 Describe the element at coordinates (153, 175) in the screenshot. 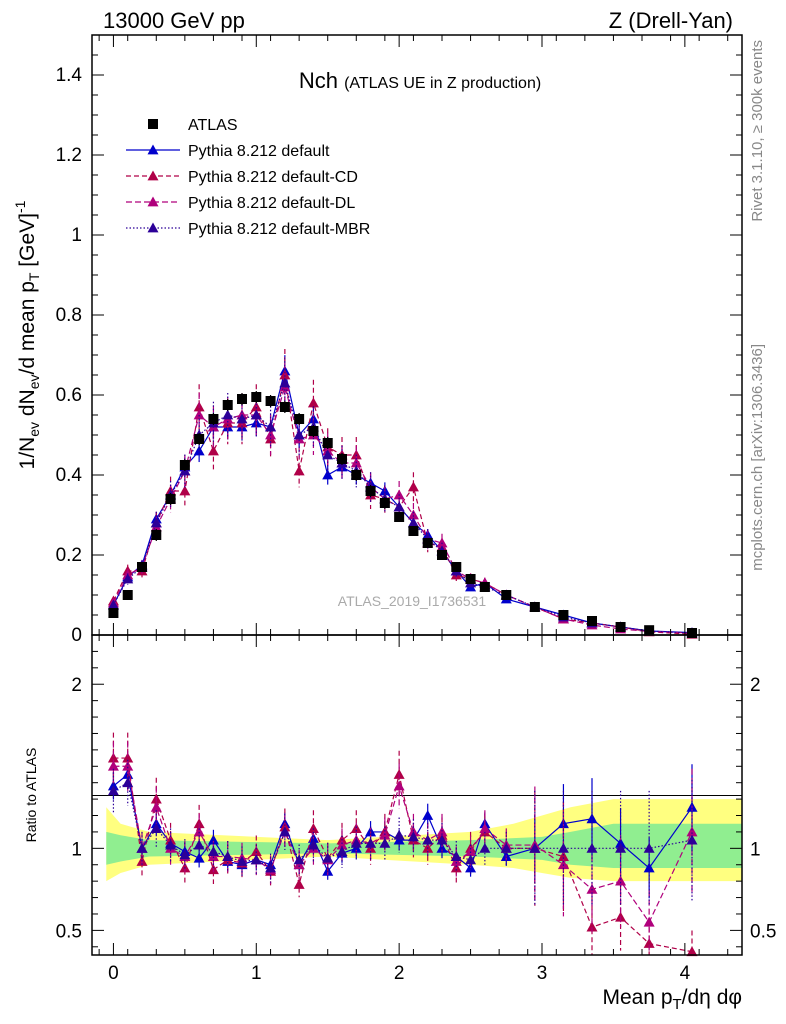

I see `legend-marker-cd` at that location.